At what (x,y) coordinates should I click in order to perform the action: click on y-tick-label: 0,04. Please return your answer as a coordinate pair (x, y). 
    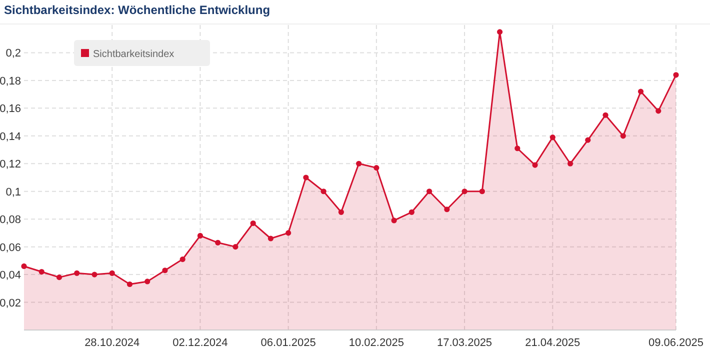
    Looking at the image, I should click on (10, 276).